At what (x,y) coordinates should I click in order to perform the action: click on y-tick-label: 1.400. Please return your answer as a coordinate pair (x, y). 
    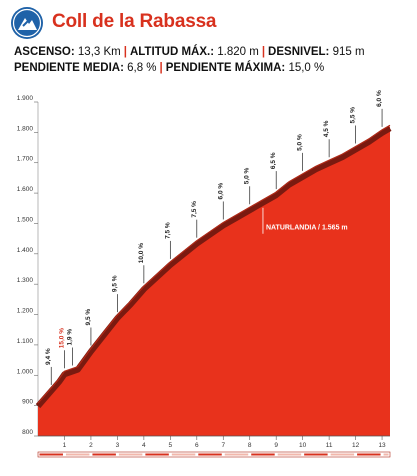
    Looking at the image, I should click on (25, 250).